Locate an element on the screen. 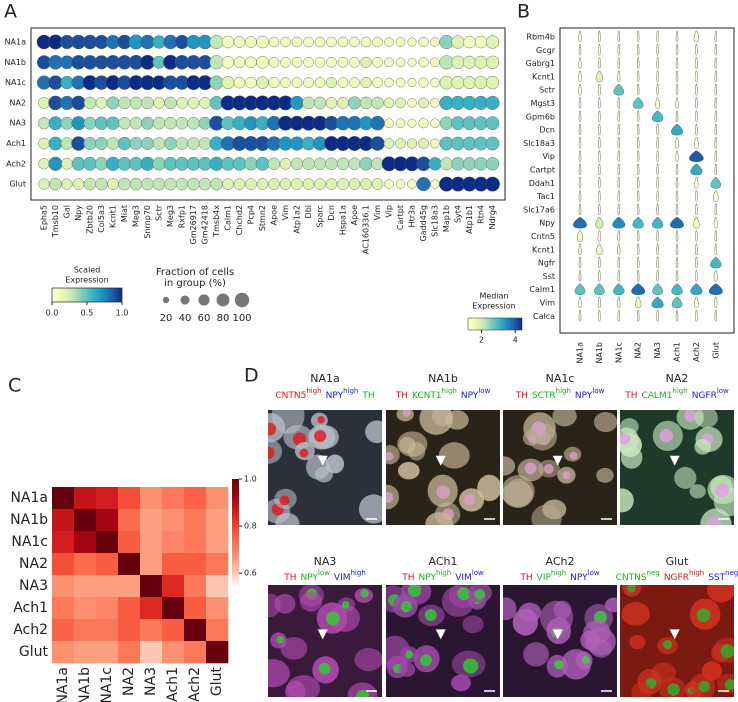 The image size is (738, 702). marker-name: SST is located at coordinates (716, 578).